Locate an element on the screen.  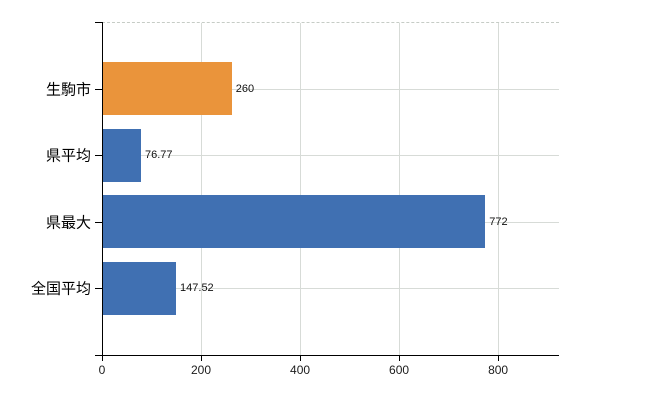
x-tick-label: 800 is located at coordinates (498, 370).